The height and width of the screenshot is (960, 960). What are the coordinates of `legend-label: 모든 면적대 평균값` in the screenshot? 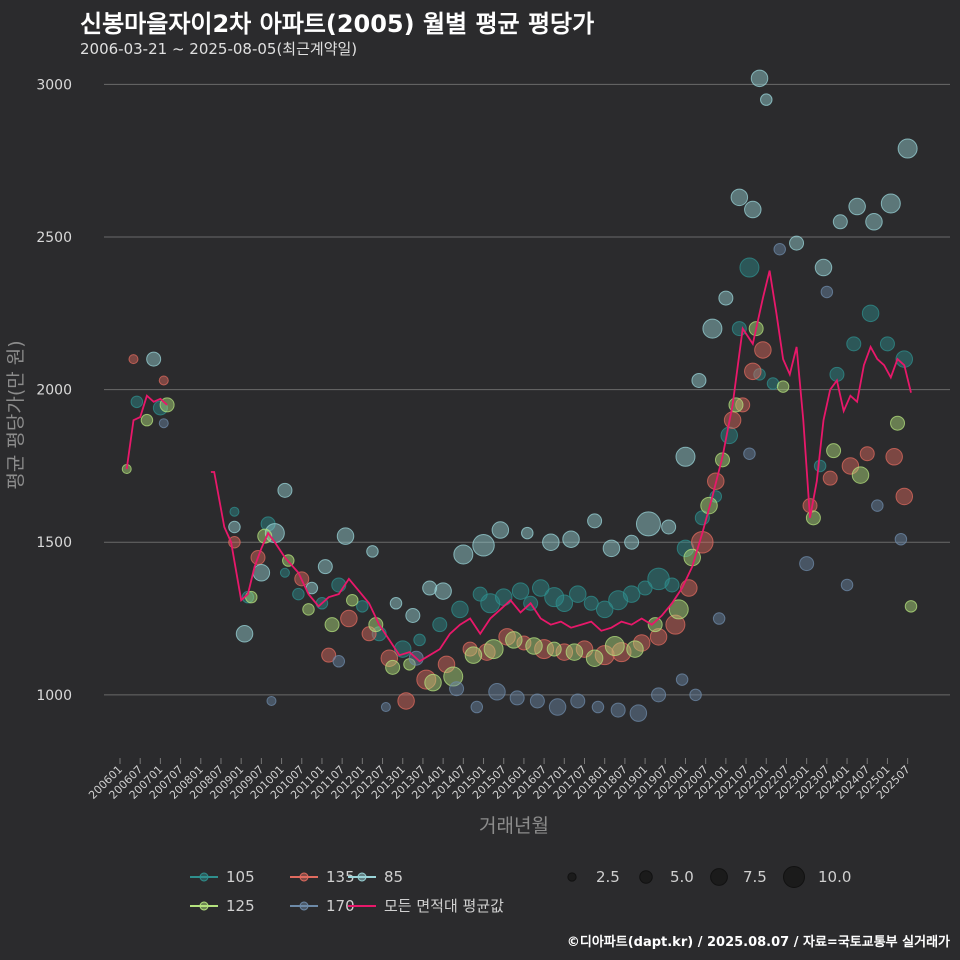 It's located at (444, 906).